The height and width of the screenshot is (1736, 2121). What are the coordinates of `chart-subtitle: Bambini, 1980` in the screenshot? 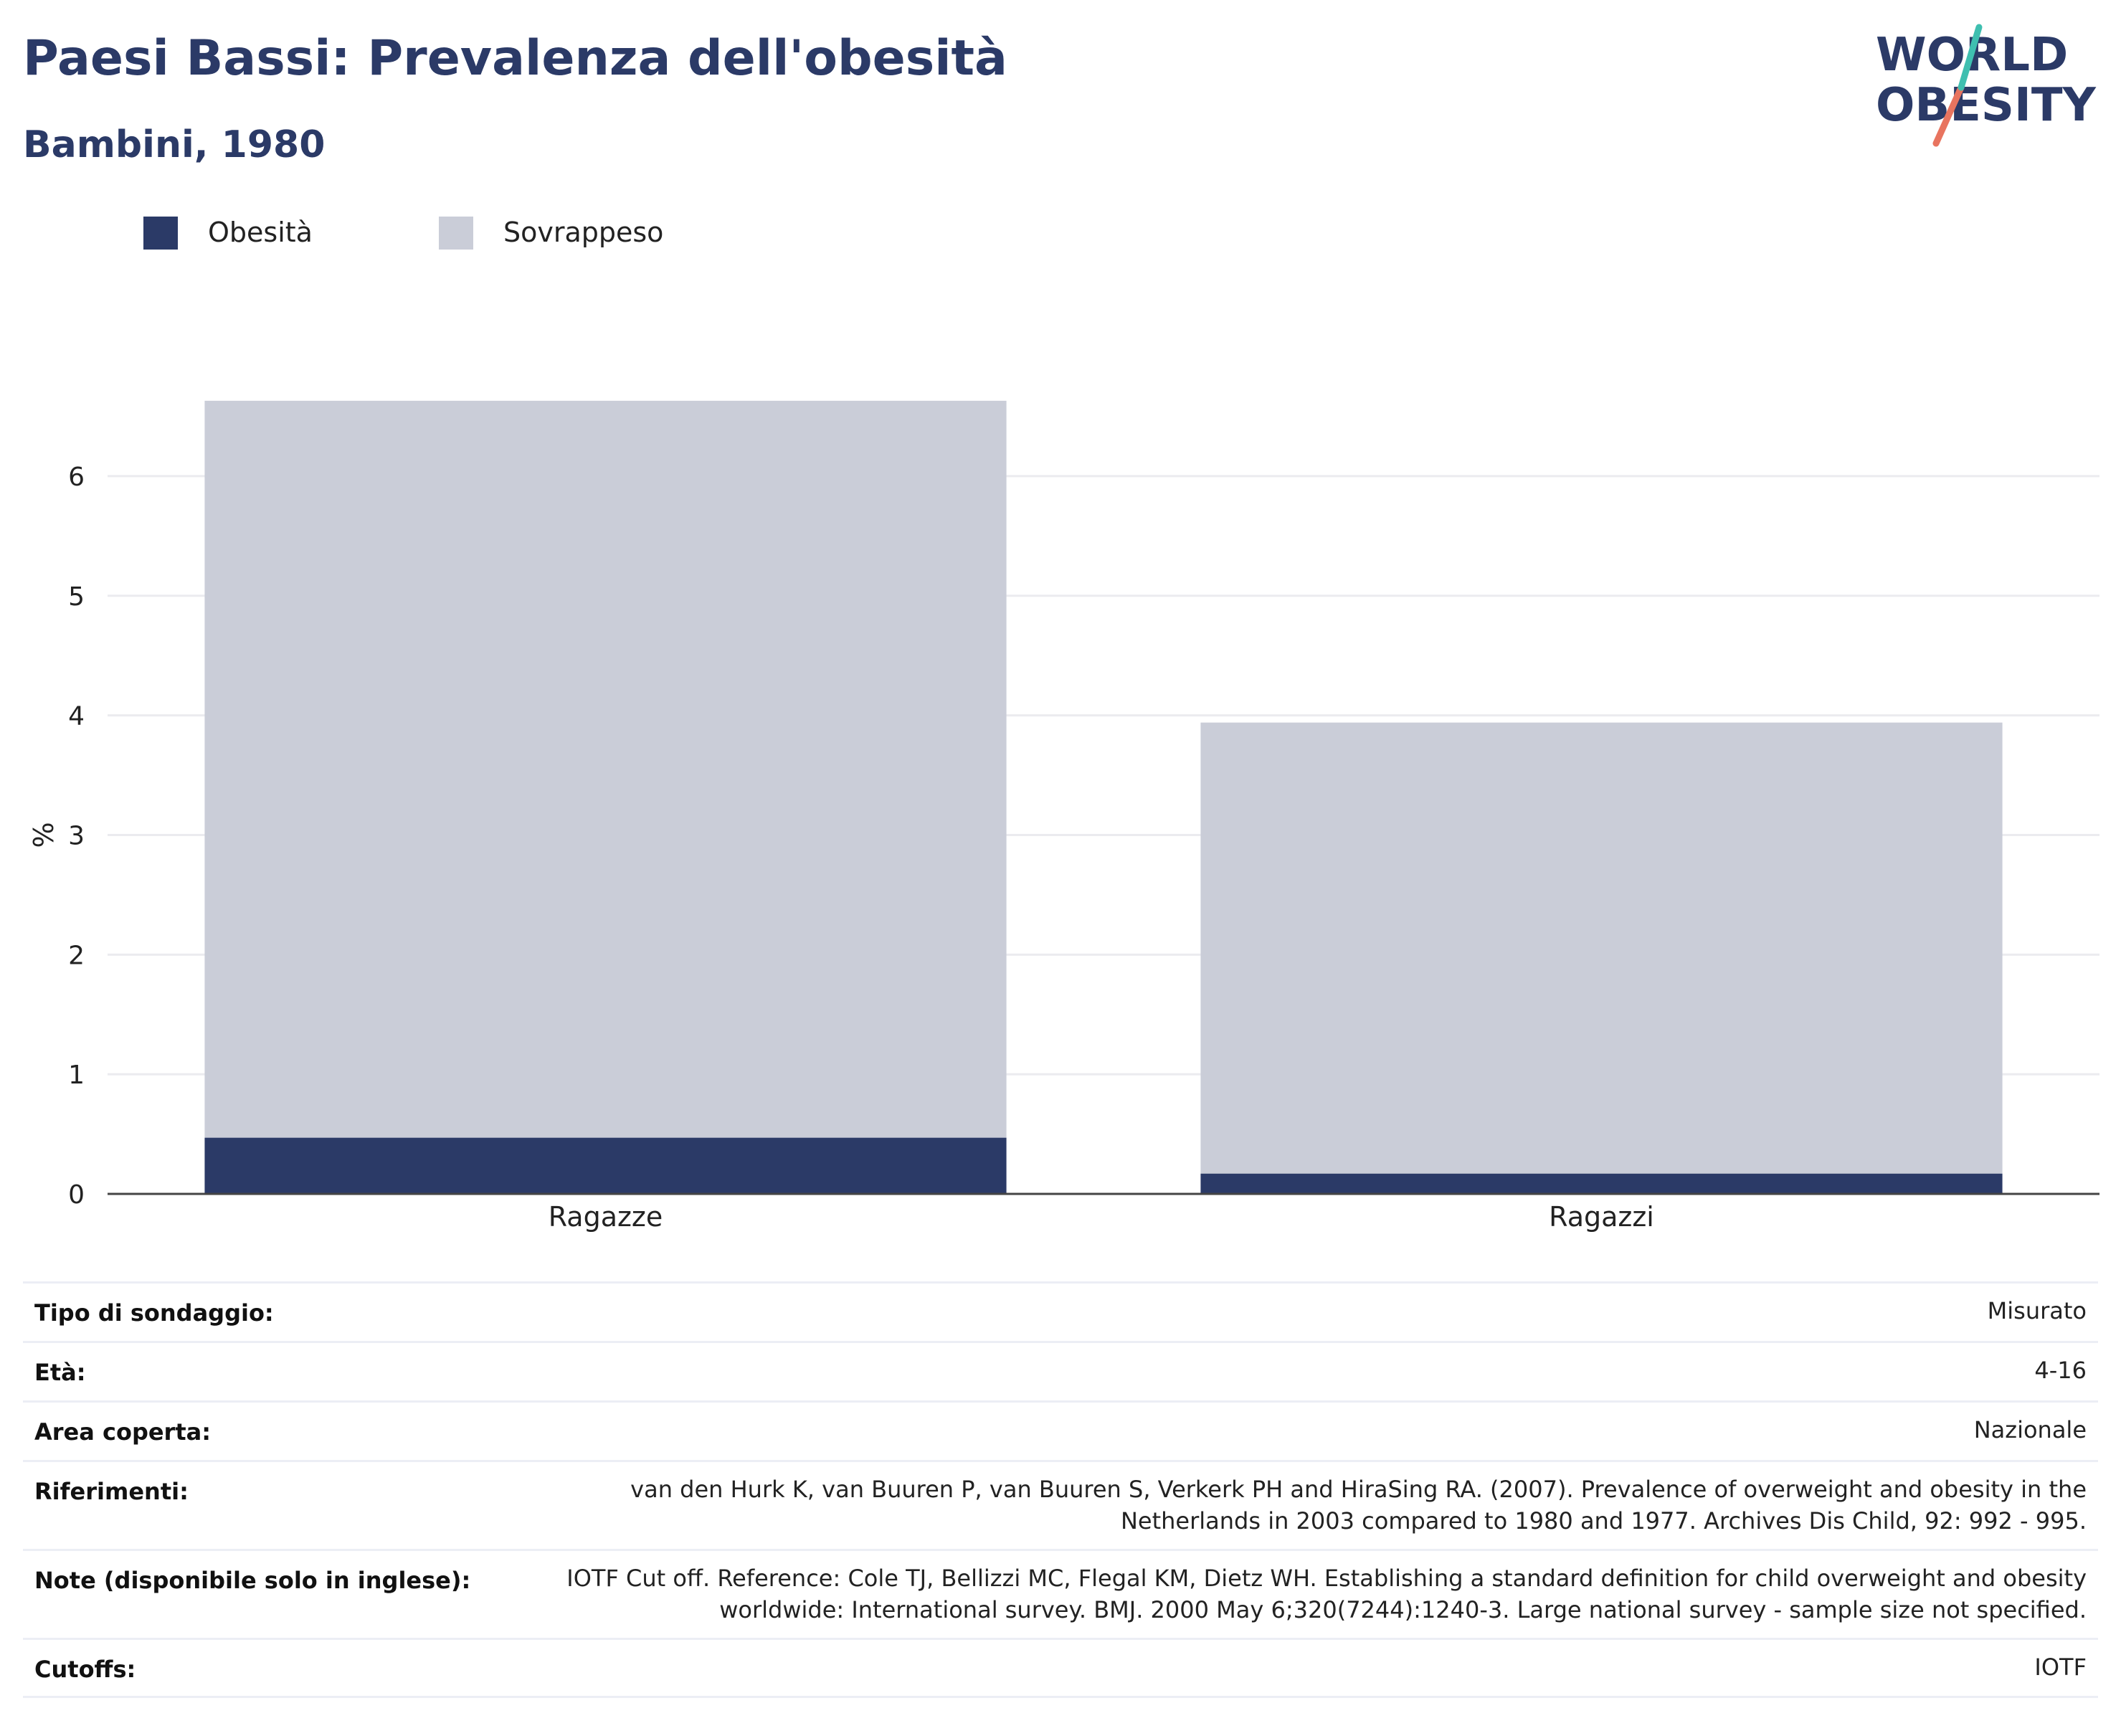 It's located at (174, 144).